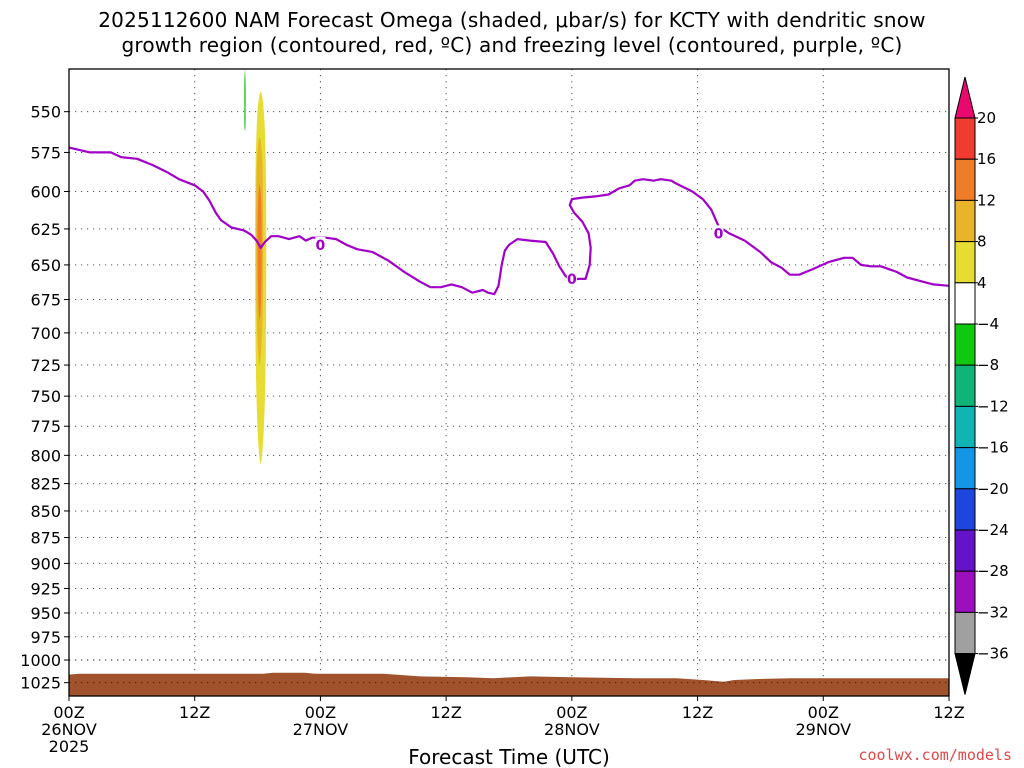 The image size is (1024, 768). What do you see at coordinates (45, 191) in the screenshot?
I see `y-tick-label: 600` at bounding box center [45, 191].